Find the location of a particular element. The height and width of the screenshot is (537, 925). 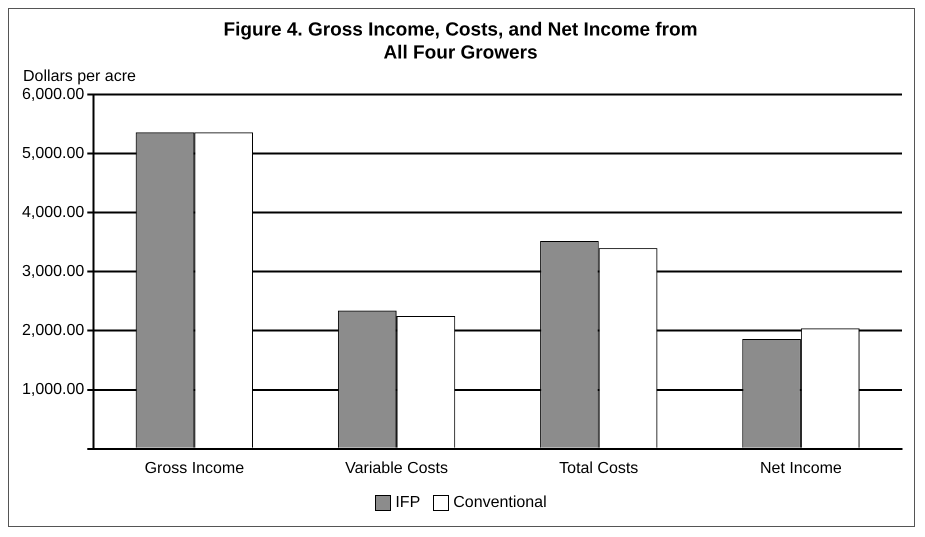

x-tick-label: Variable Costs is located at coordinates (396, 468).